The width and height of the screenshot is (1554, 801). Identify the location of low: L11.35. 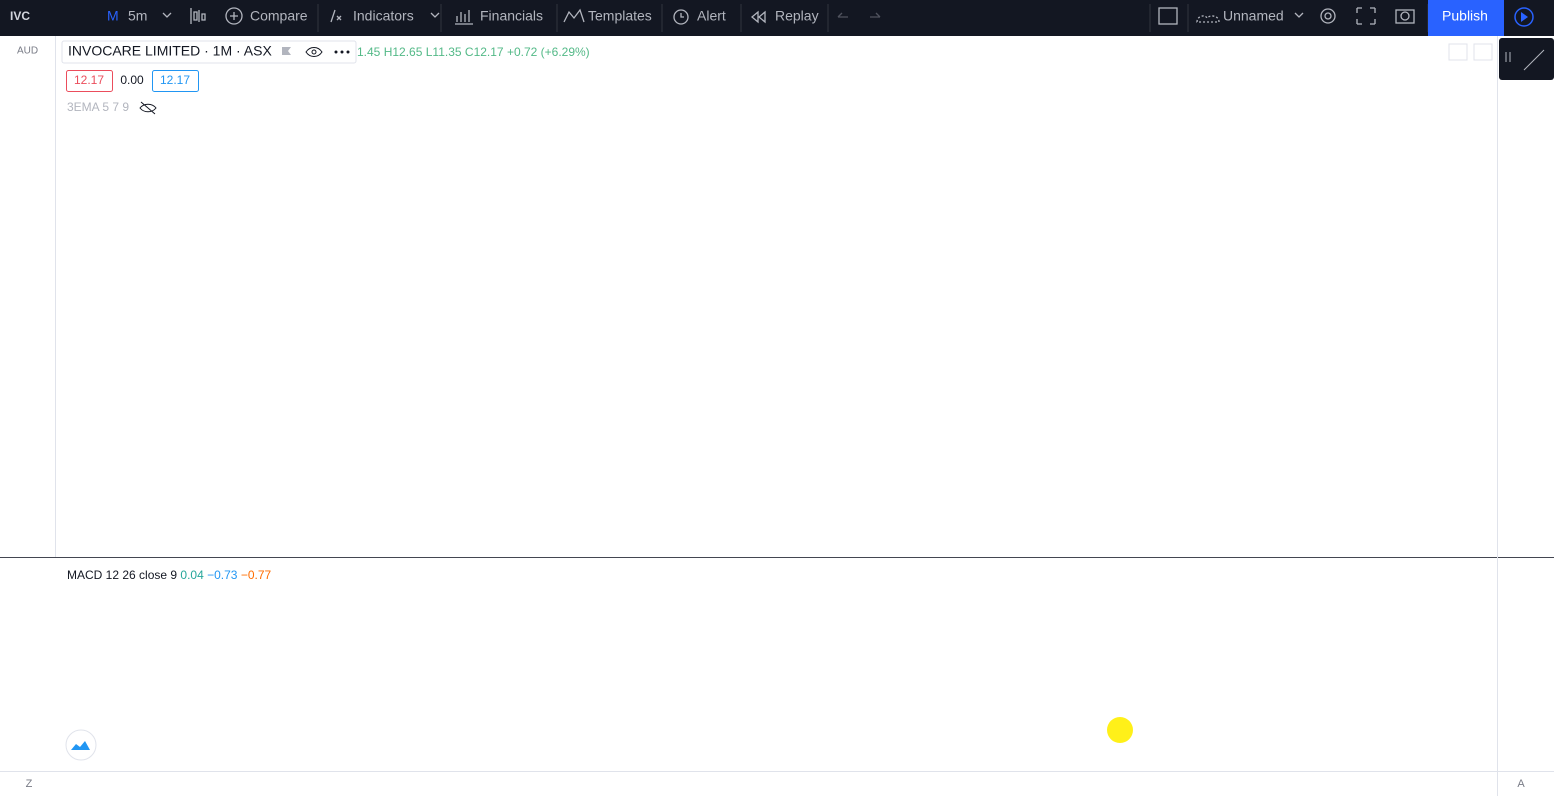
(444, 52).